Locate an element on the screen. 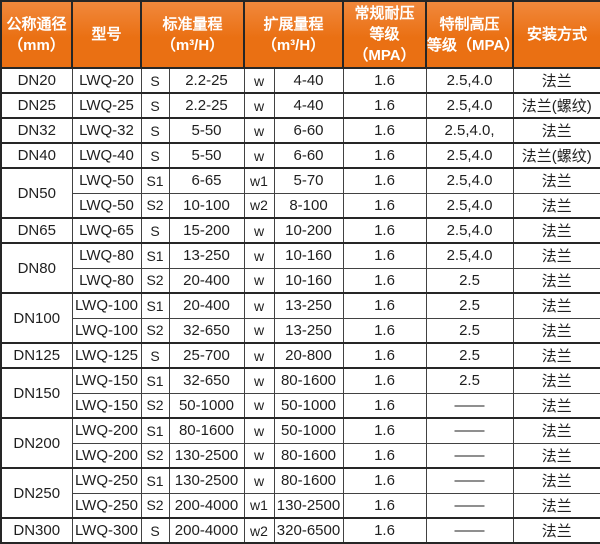 Image resolution: width=600 pixels, height=544 pixels. table-row: DN100 LWQ-100 S1 20-400 w 13-250 1.6 2.5 法兰 is located at coordinates (300, 318).